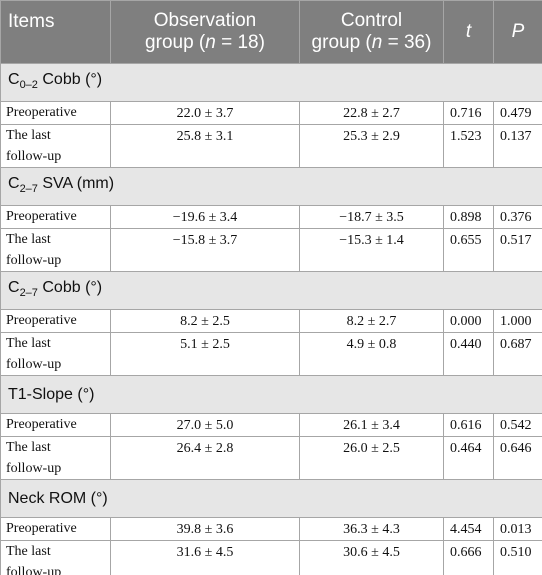 The height and width of the screenshot is (575, 542). What do you see at coordinates (371, 146) in the screenshot?
I see `control-value: 25.3 ± 2.9` at bounding box center [371, 146].